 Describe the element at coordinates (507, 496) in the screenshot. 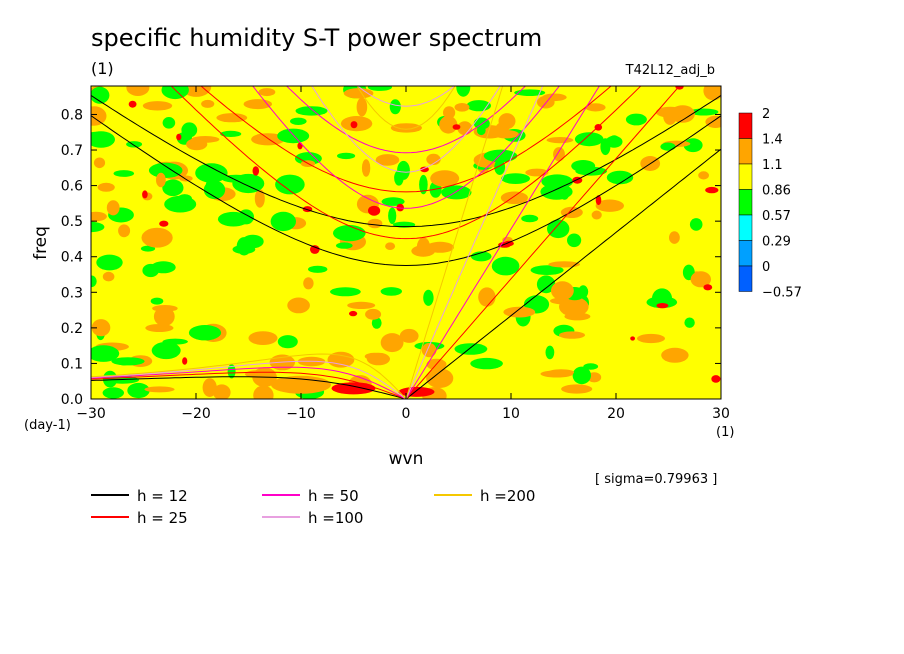

I see `legend-label: h =200` at that location.